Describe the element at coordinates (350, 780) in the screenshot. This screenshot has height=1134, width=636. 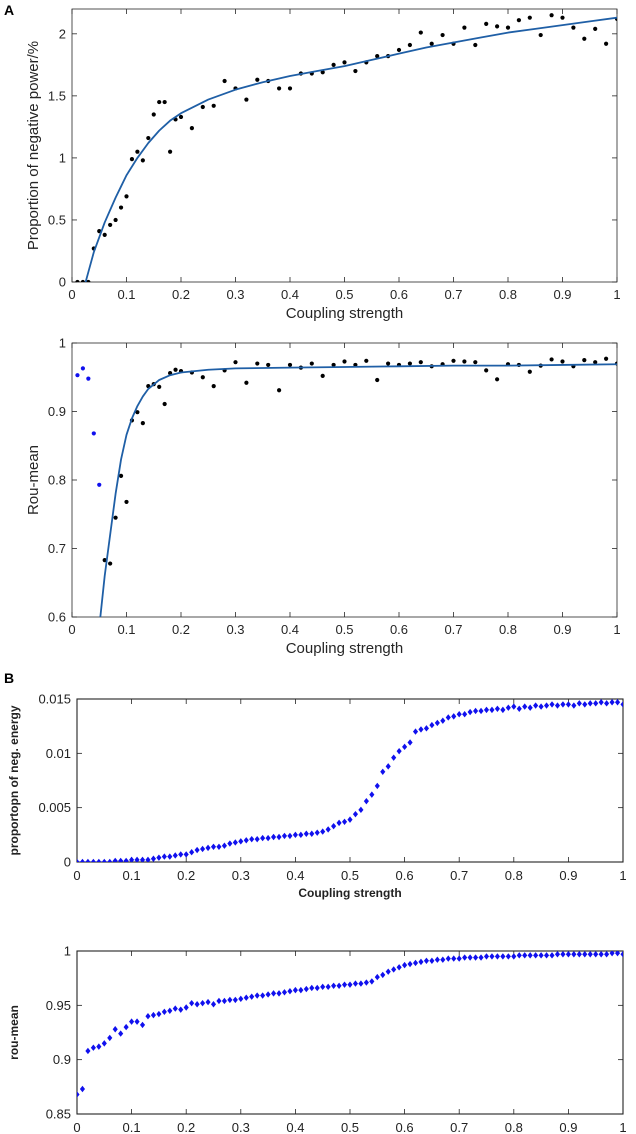
I see `b1-plot-frame` at that location.